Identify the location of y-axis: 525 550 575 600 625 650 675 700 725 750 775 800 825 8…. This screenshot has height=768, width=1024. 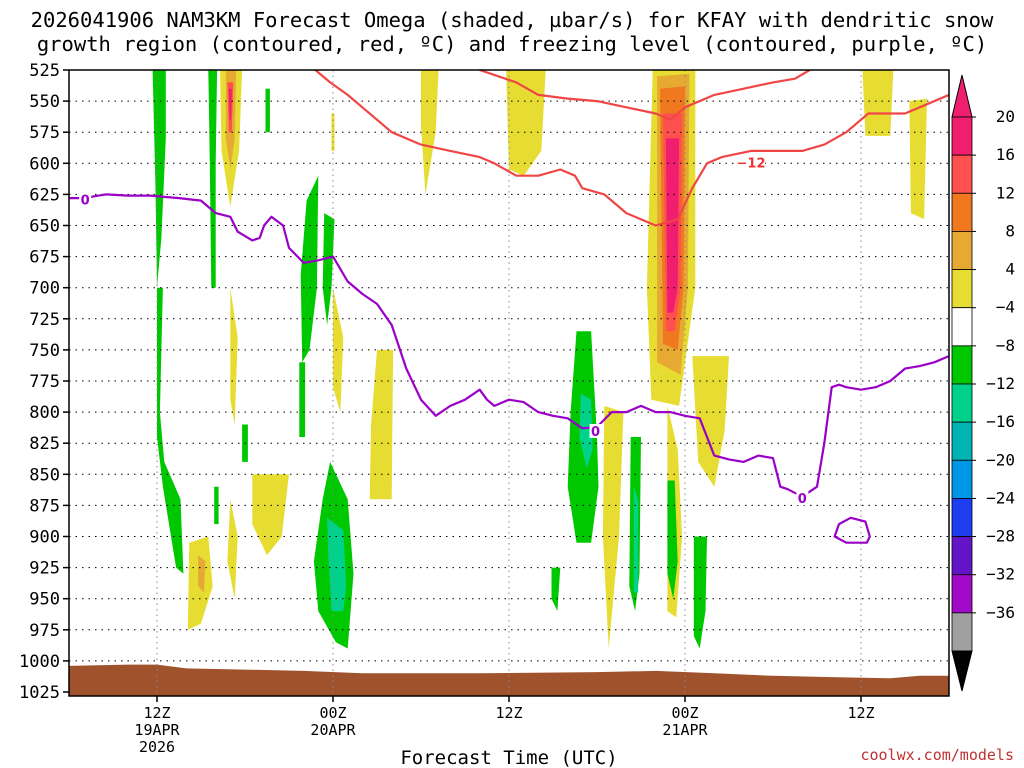
(44, 382).